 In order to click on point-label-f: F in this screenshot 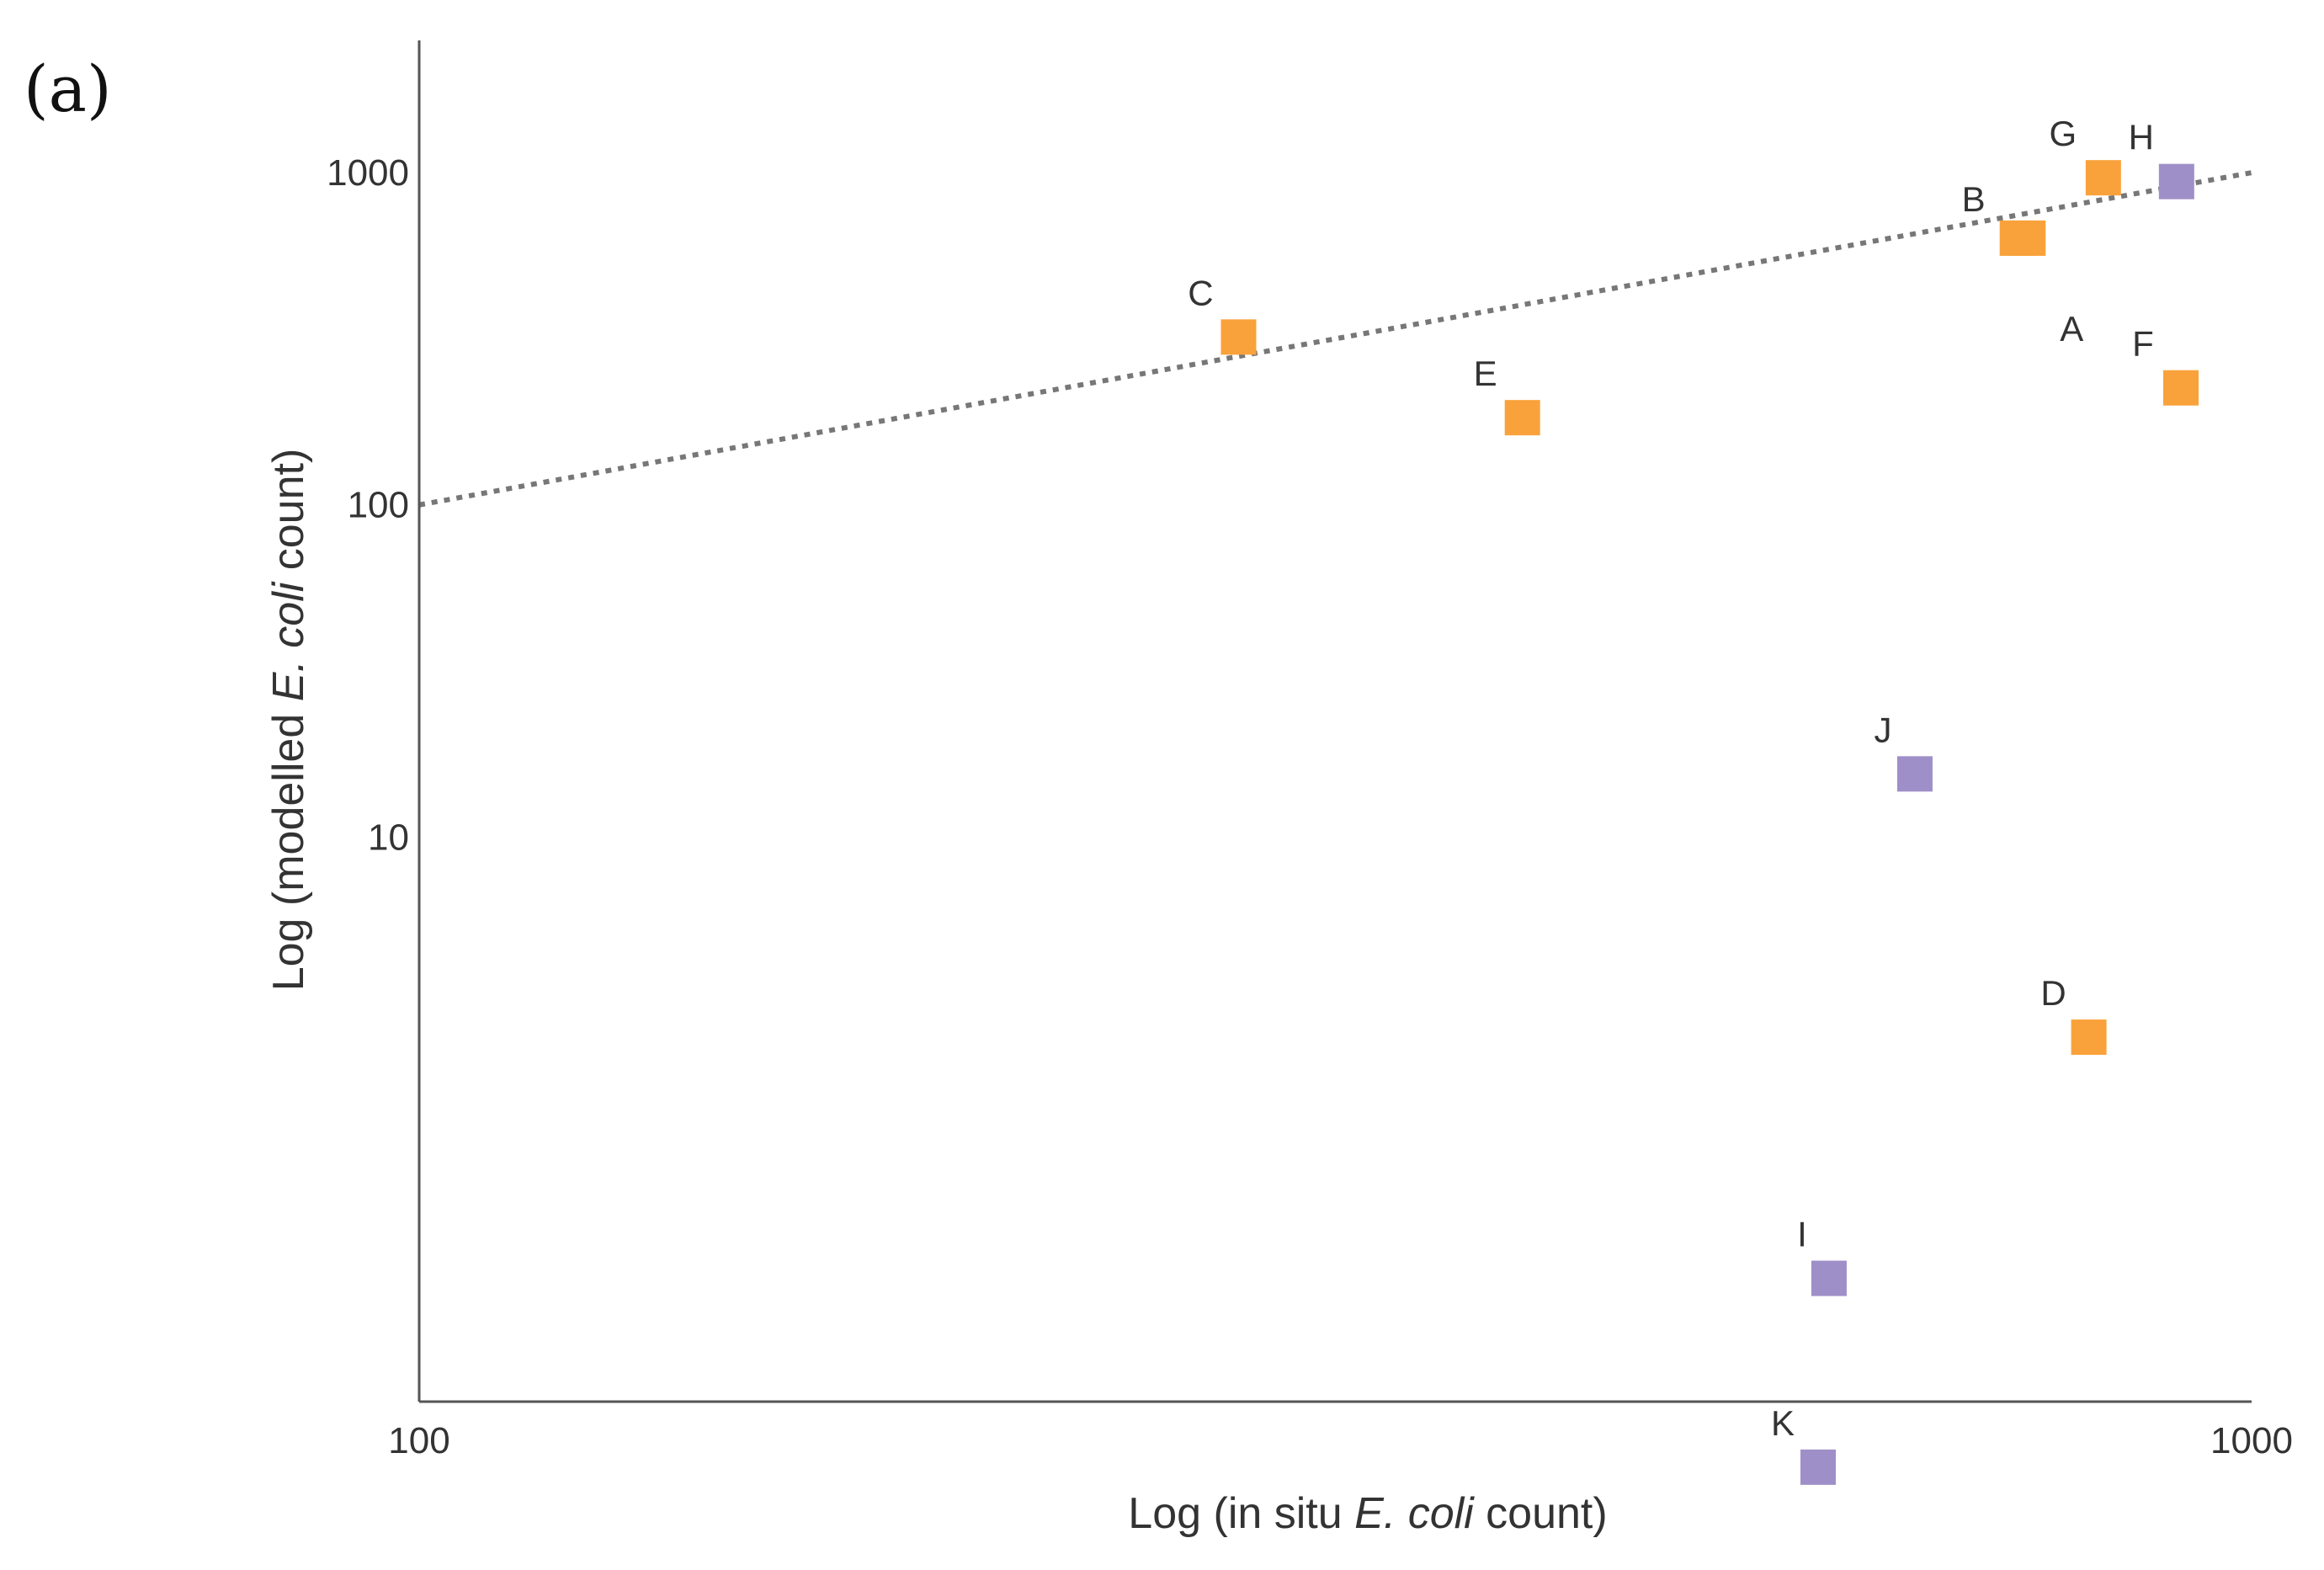, I will do `click(2143, 344)`.